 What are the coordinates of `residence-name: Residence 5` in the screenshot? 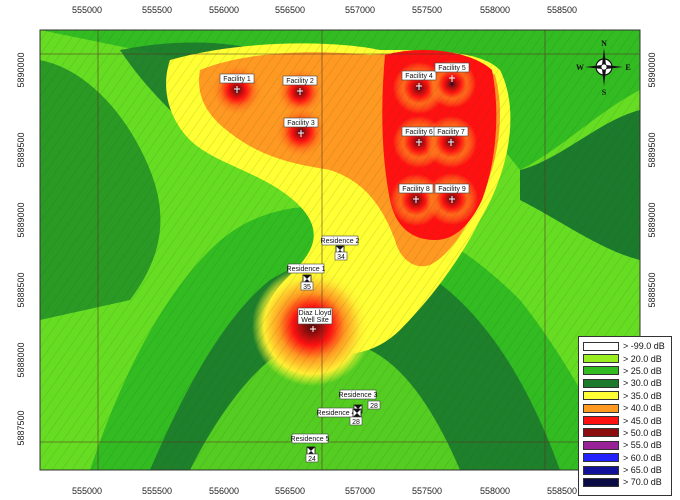 It's located at (310, 439).